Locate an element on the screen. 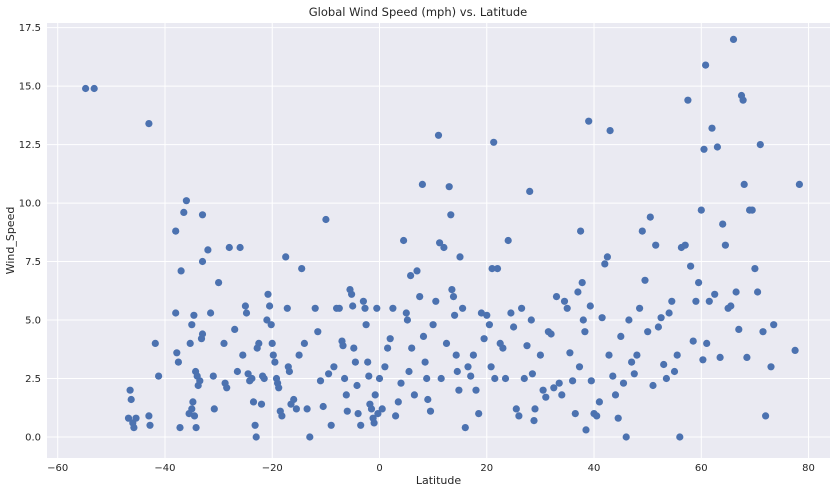 The width and height of the screenshot is (836, 493). x-tick-label: −40 is located at coordinates (164, 468).